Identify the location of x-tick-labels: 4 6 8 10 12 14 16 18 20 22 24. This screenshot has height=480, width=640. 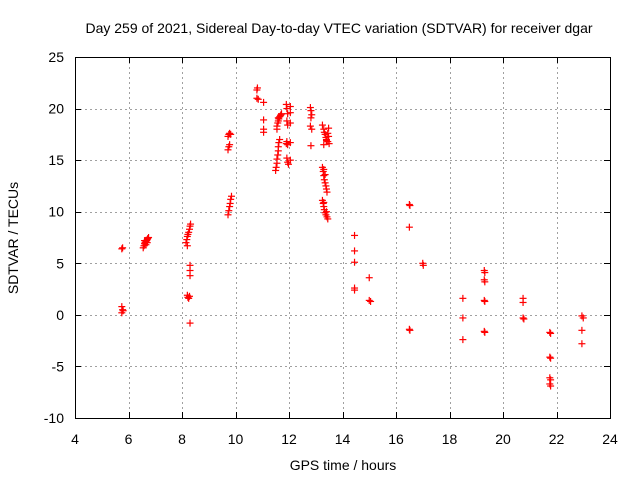
(344, 439).